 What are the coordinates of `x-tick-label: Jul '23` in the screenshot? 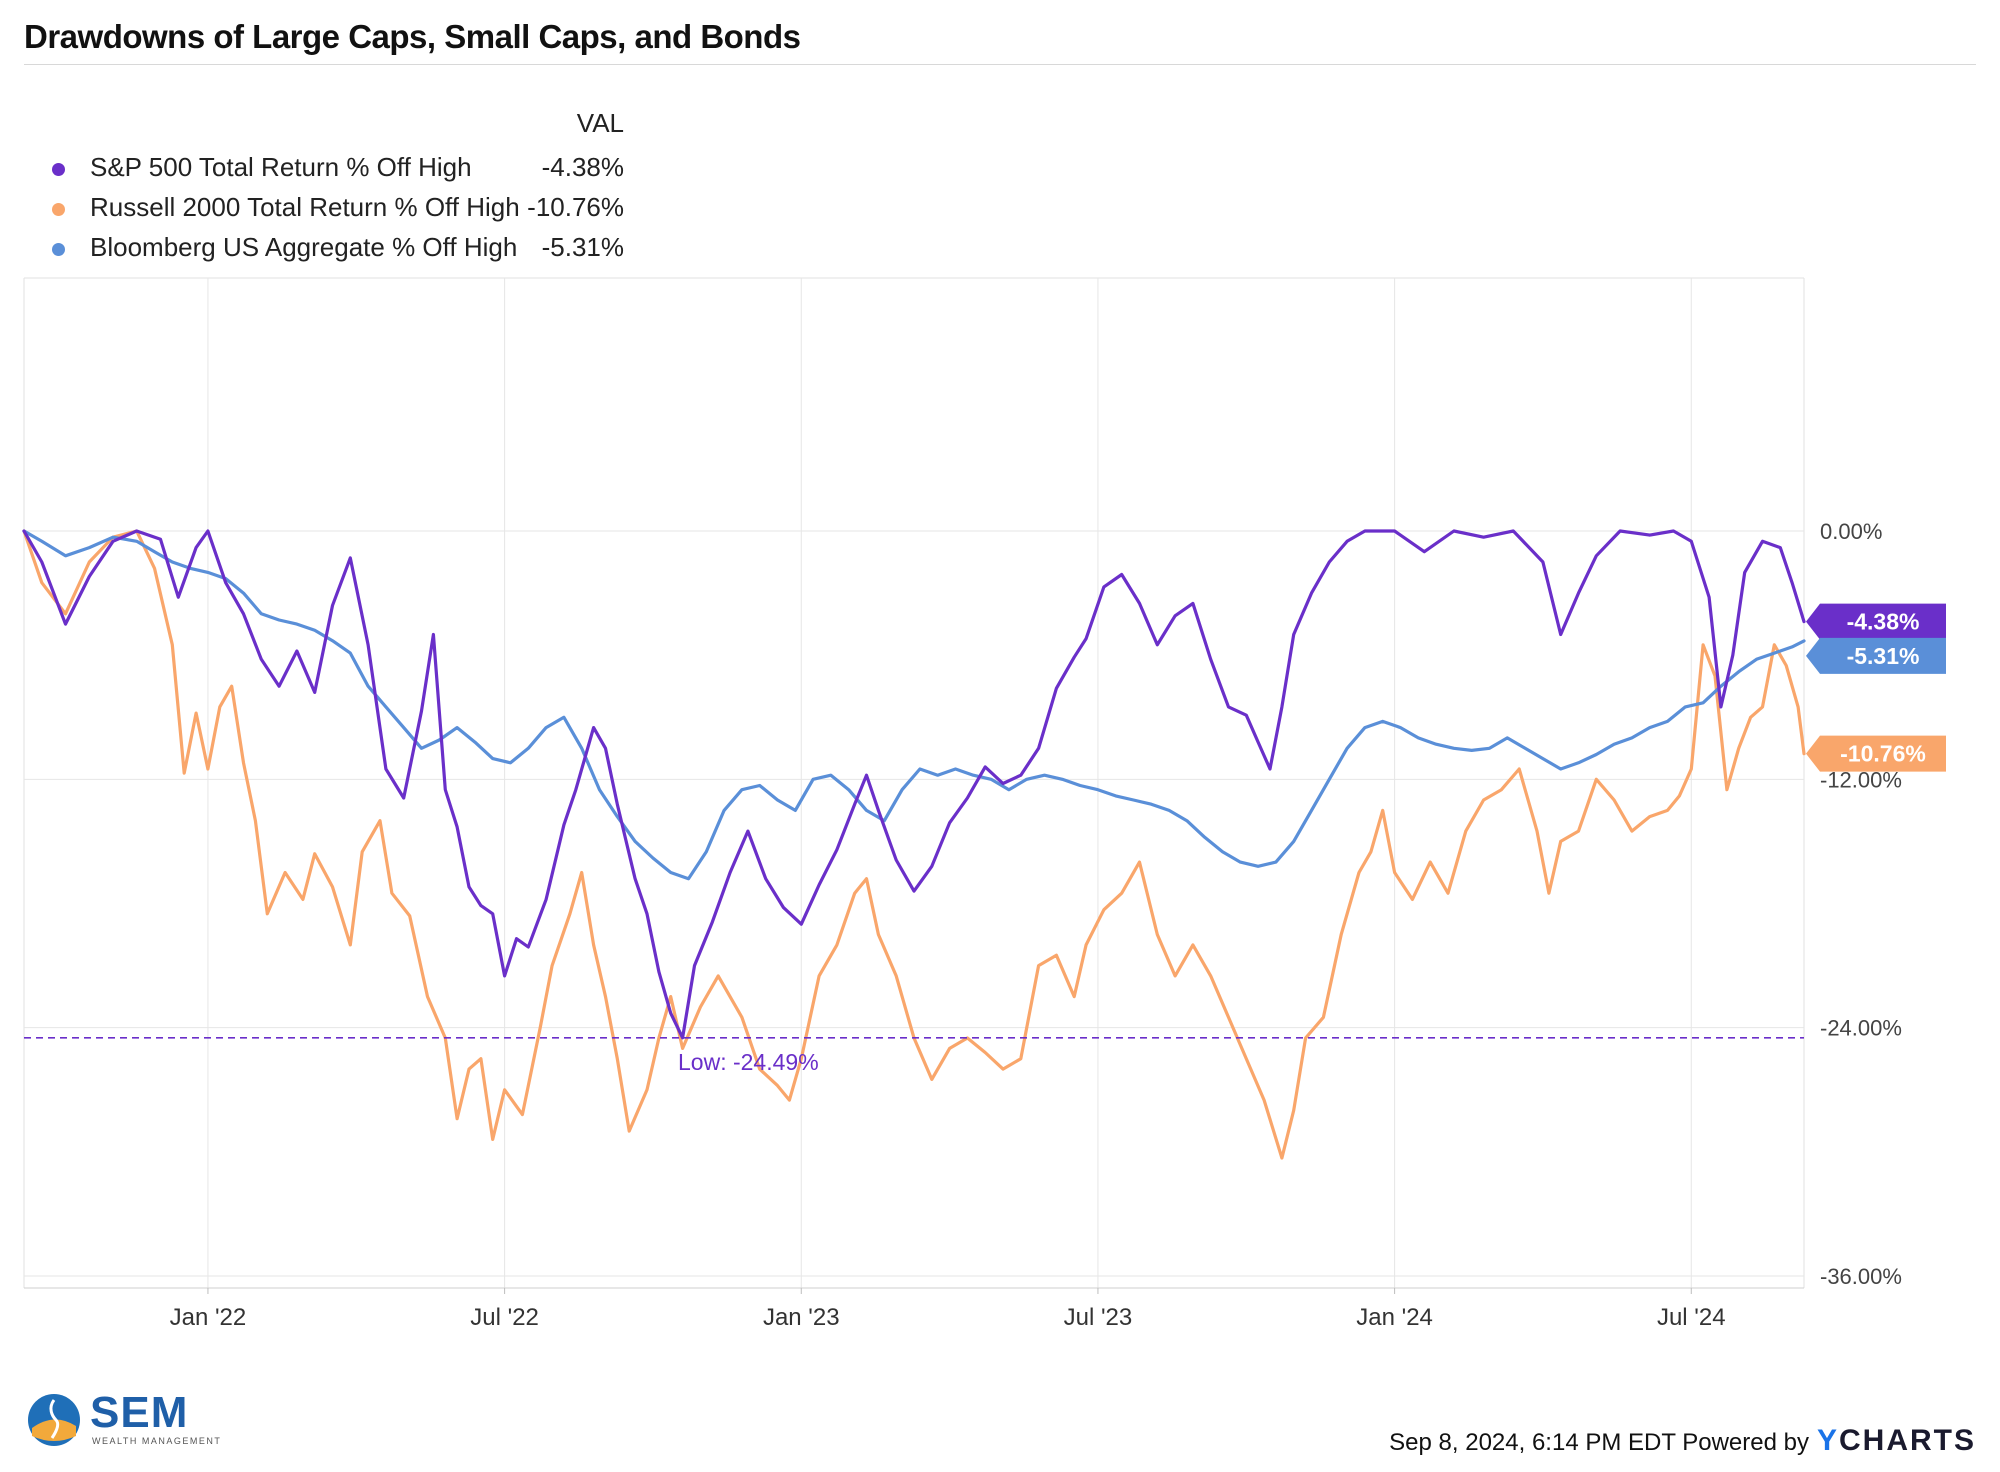 It's located at (1098, 1317).